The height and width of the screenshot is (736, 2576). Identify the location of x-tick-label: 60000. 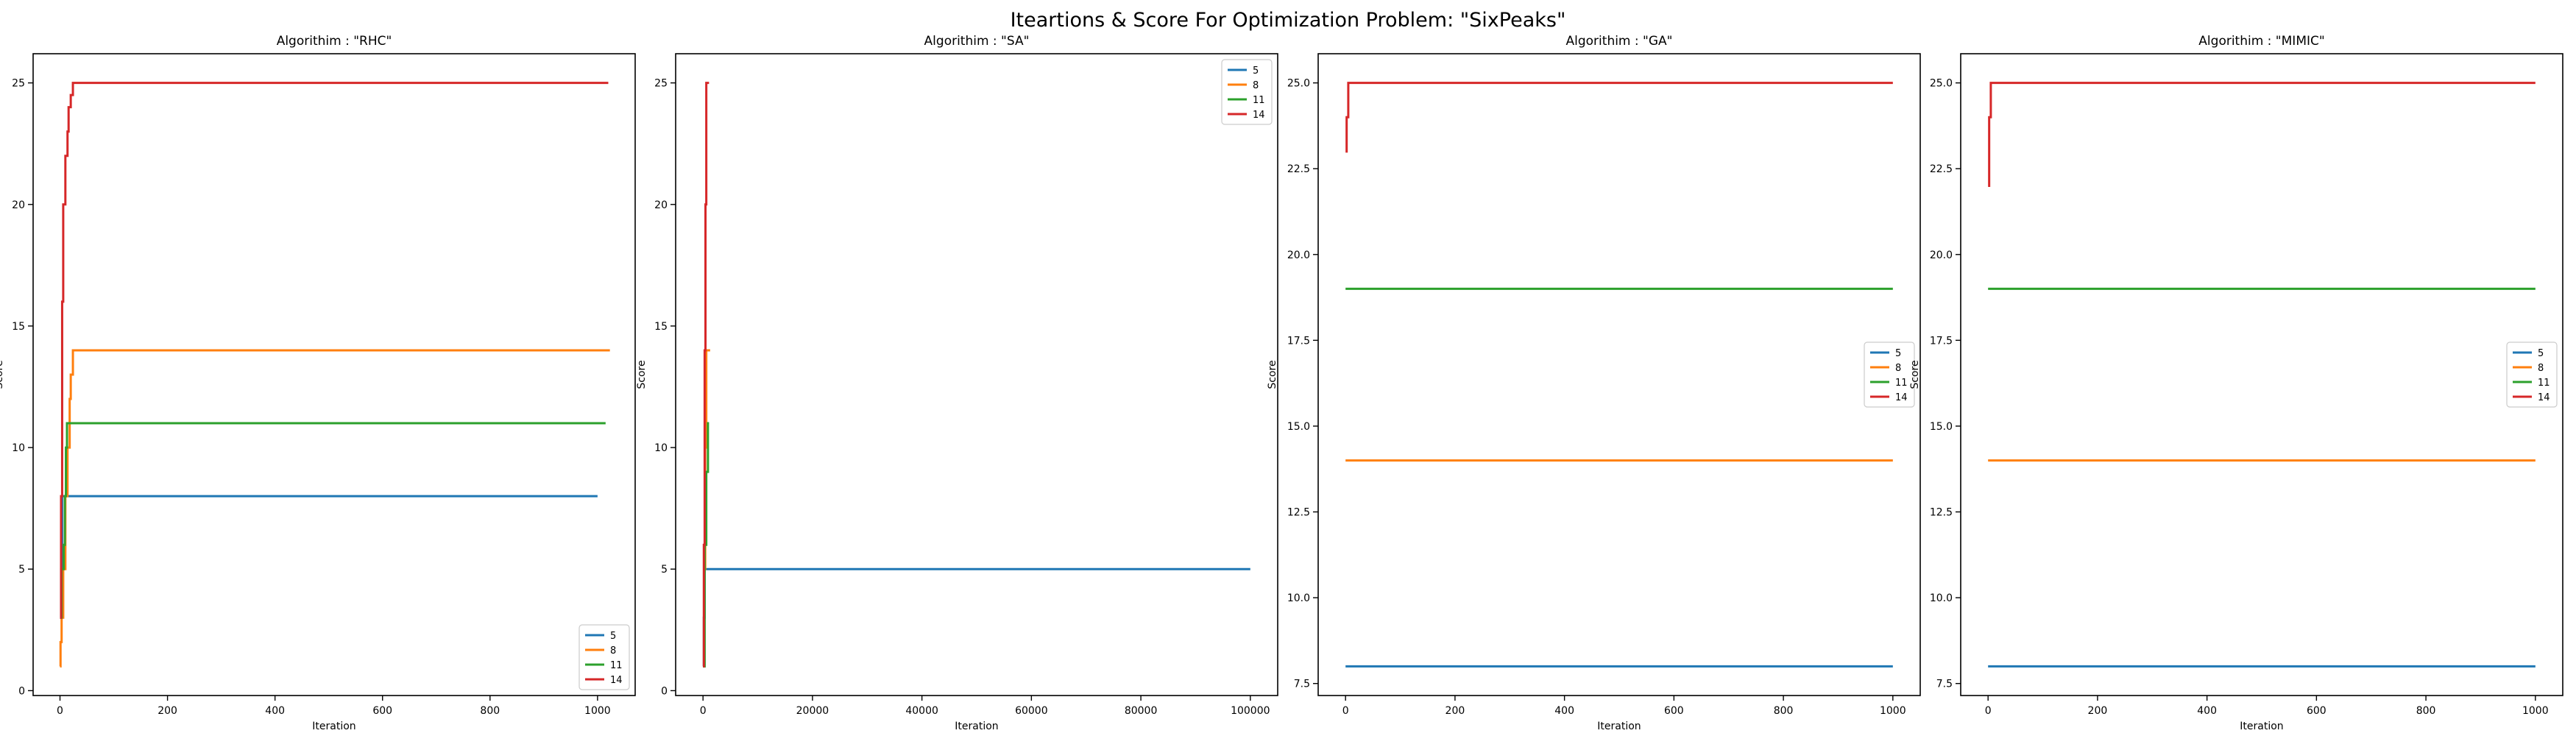
(1031, 711).